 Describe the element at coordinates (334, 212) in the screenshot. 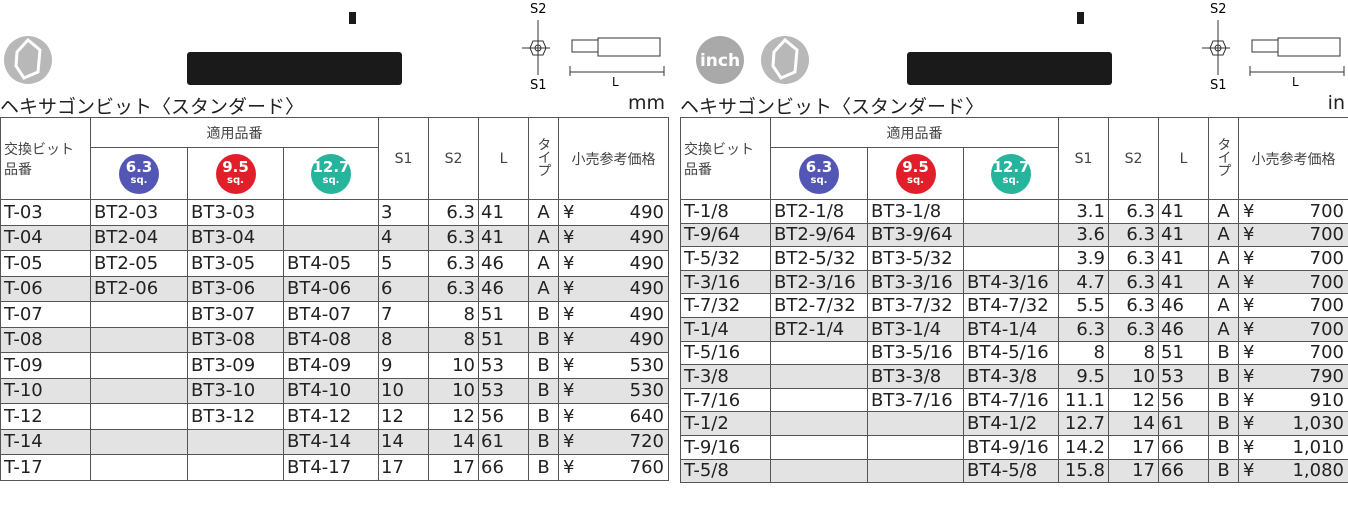

I see `table-row: T-03 BT2-03 BT3-03 3 6.3 41 A ¥490` at that location.